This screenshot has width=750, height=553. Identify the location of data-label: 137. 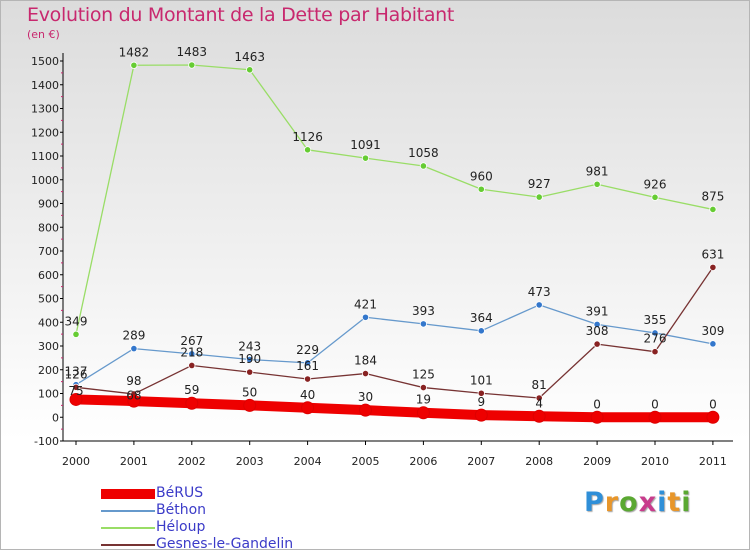
(76, 372).